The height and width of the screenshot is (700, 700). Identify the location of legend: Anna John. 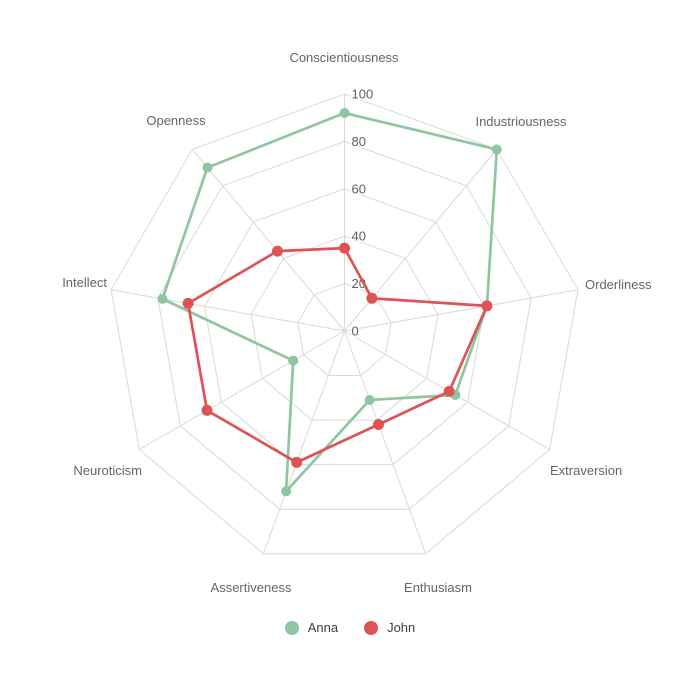
(350, 627).